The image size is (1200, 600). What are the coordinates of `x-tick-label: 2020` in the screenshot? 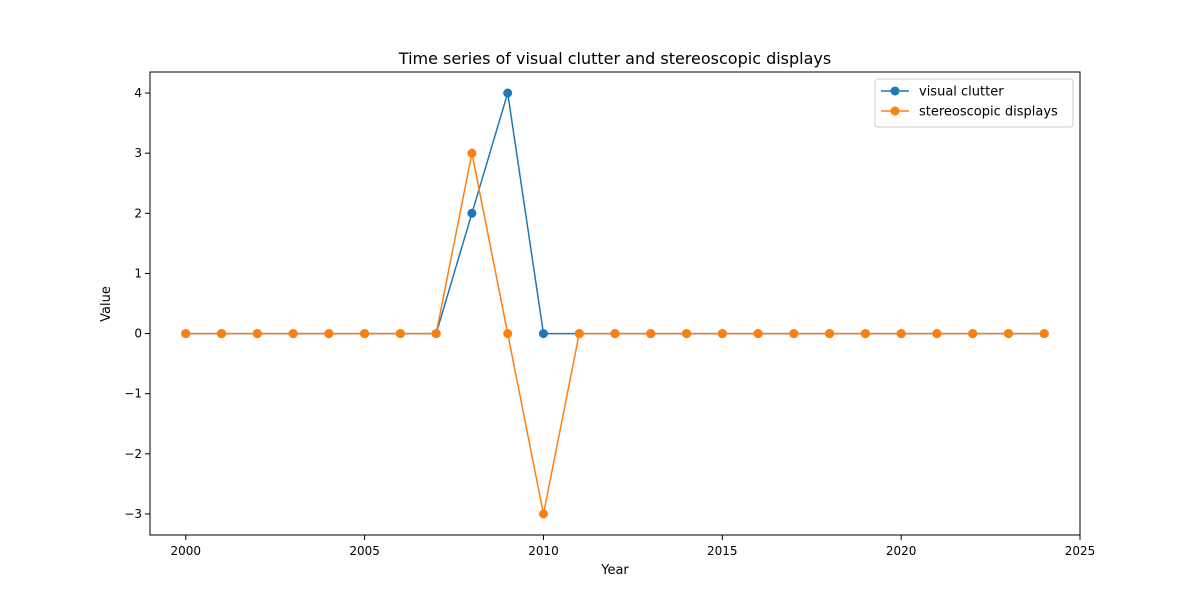 It's located at (901, 551).